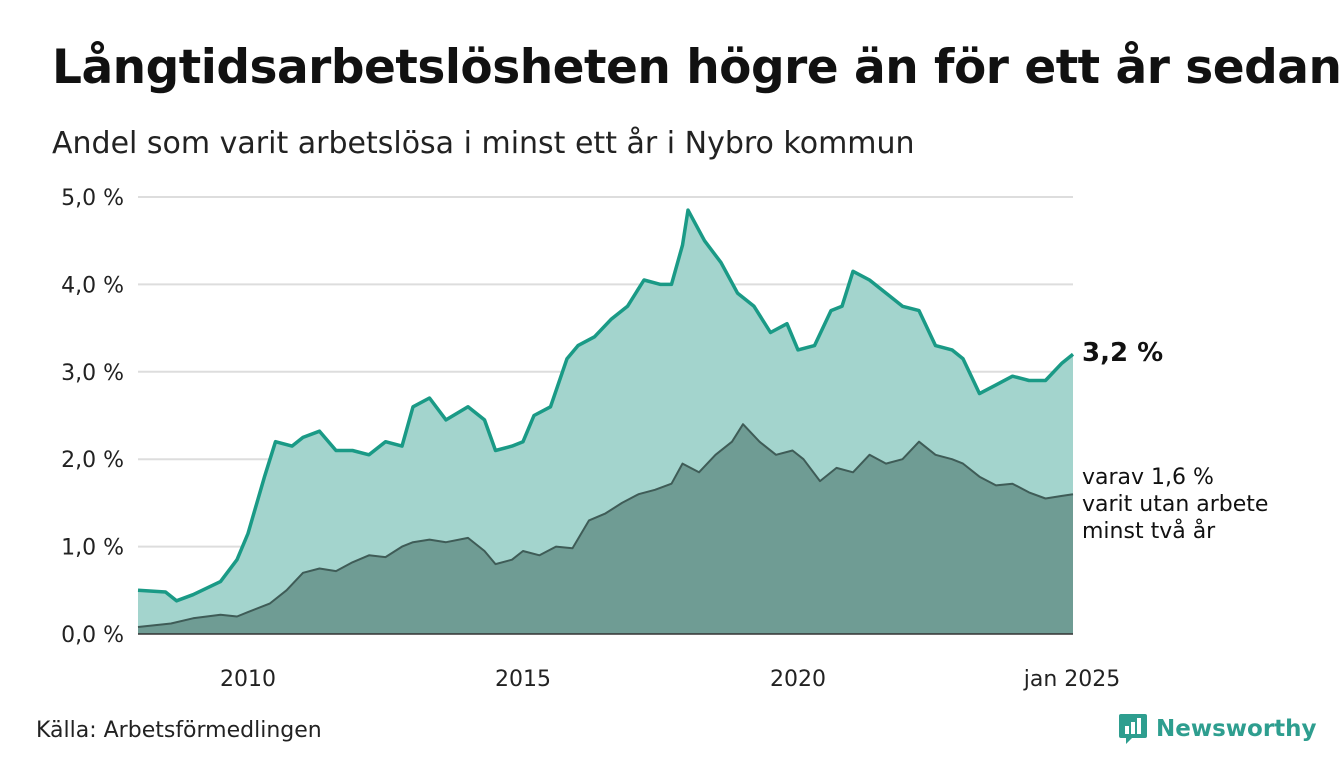 The width and height of the screenshot is (1340, 780). Describe the element at coordinates (179, 730) in the screenshot. I see `source-note: Källa: Arbetsförmedlingen` at that location.